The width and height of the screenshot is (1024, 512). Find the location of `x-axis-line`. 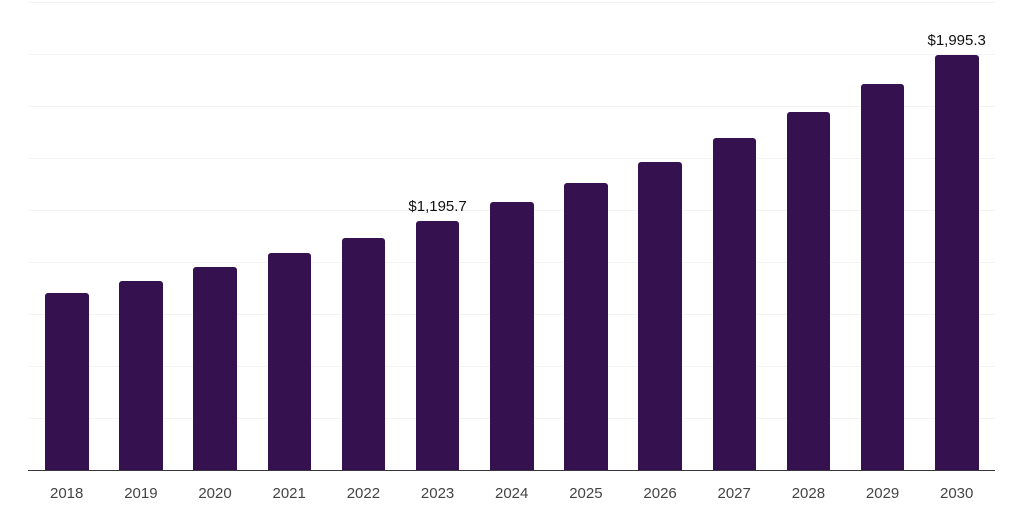

x-axis-line is located at coordinates (511, 470).